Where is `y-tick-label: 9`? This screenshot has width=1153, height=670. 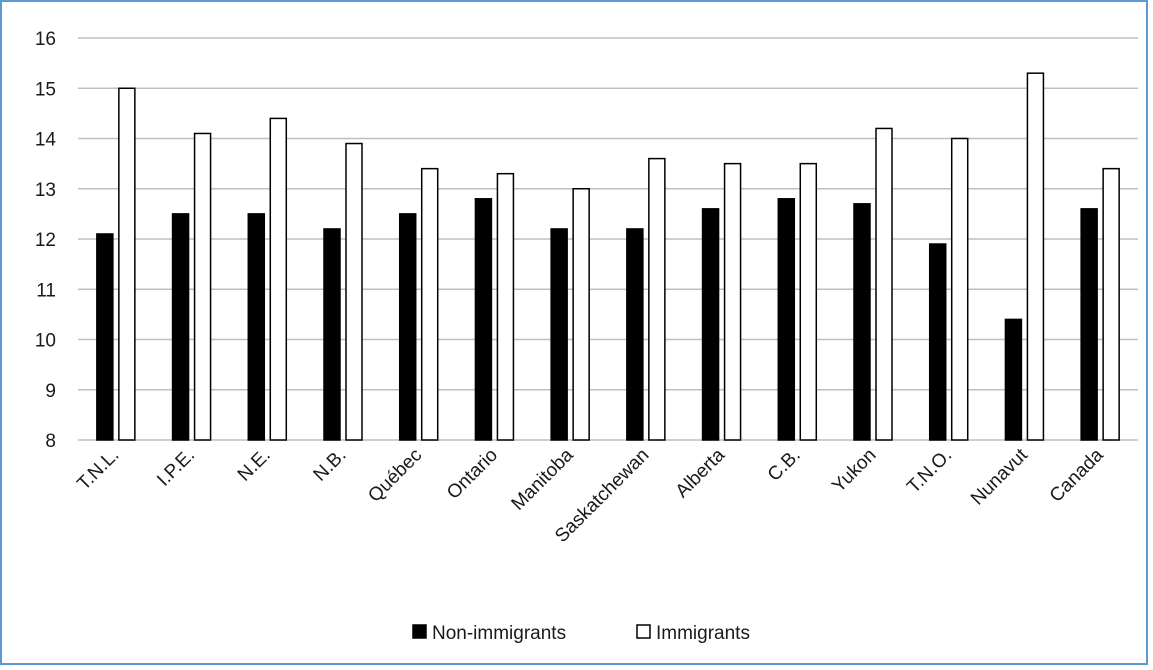 y-tick-label: 9 is located at coordinates (50, 391).